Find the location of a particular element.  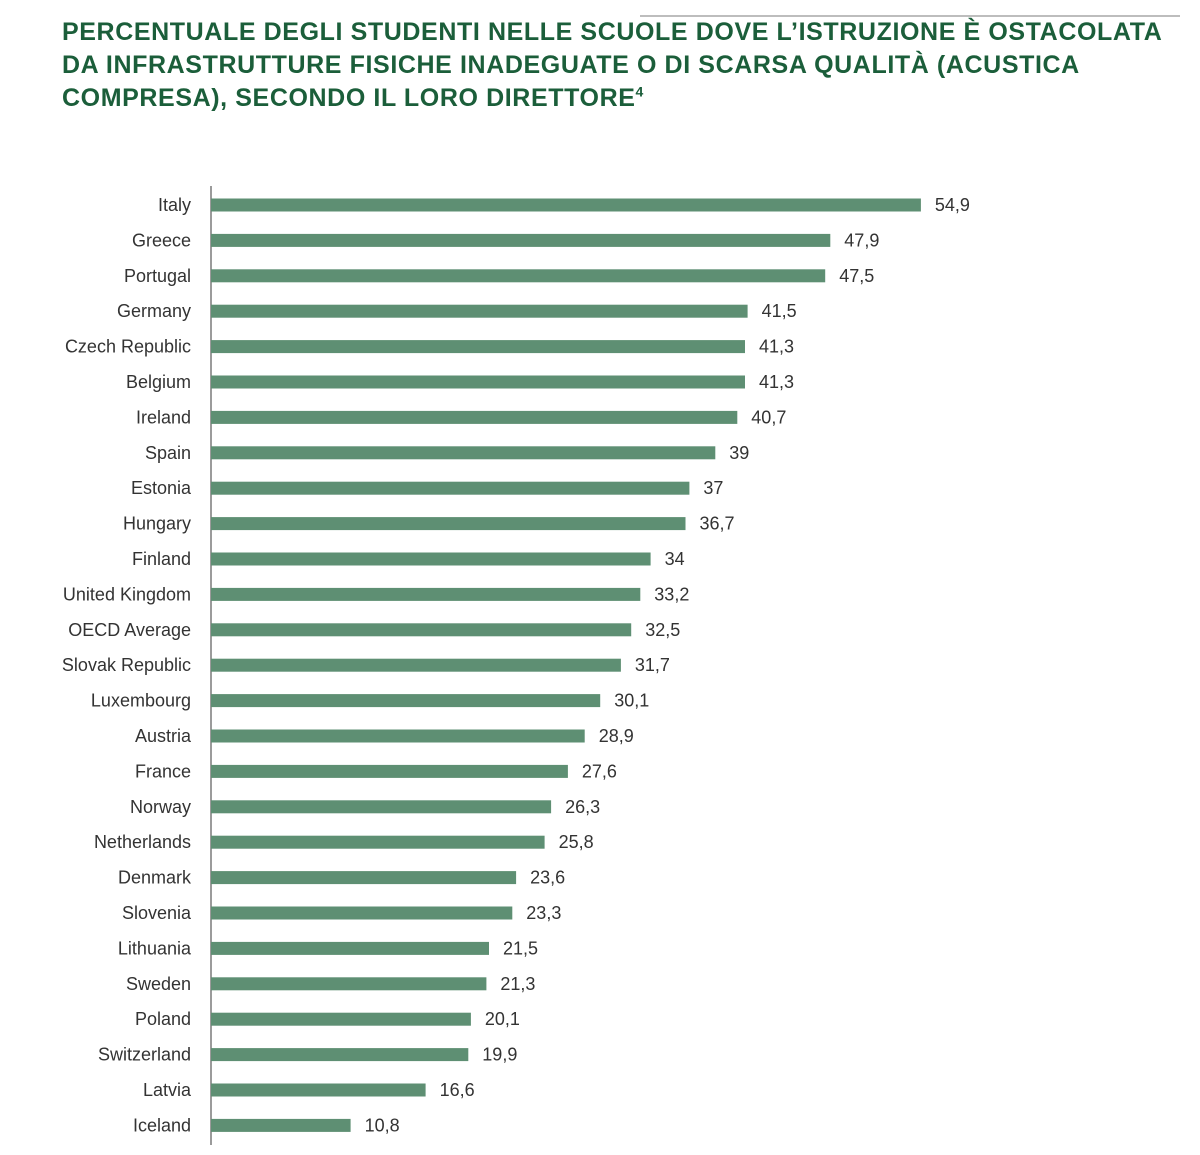

category-label: Switzerland is located at coordinates (144, 1055).